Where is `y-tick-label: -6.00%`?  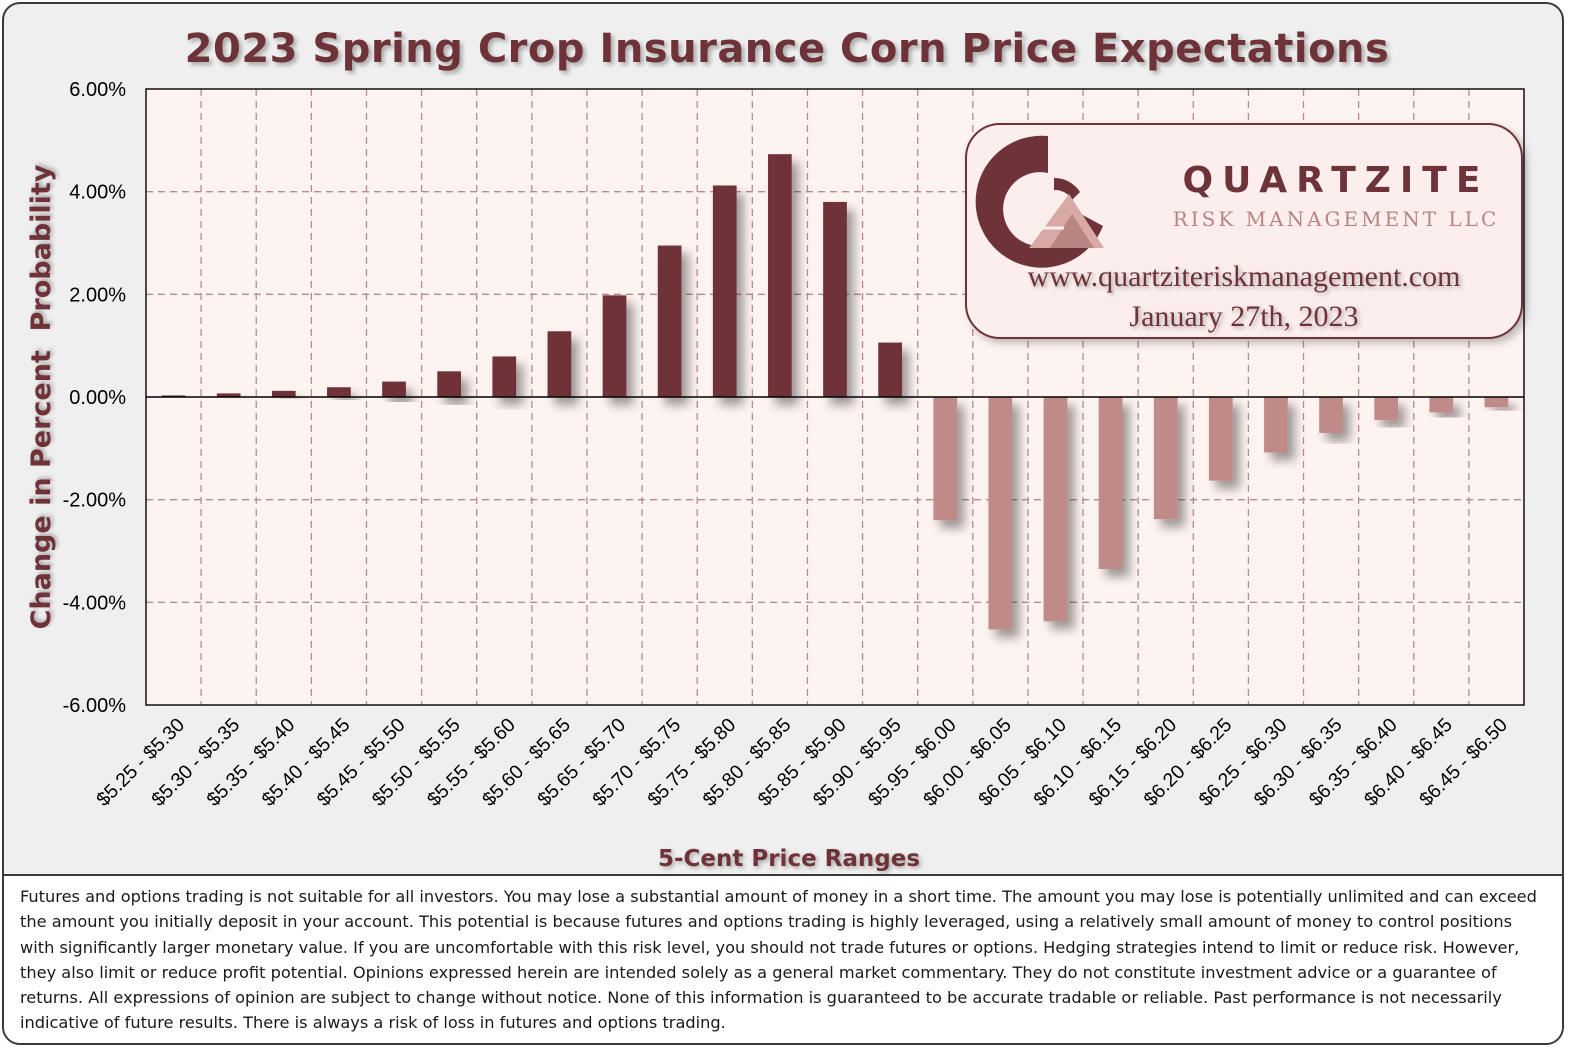
y-tick-label: -6.00% is located at coordinates (95, 706).